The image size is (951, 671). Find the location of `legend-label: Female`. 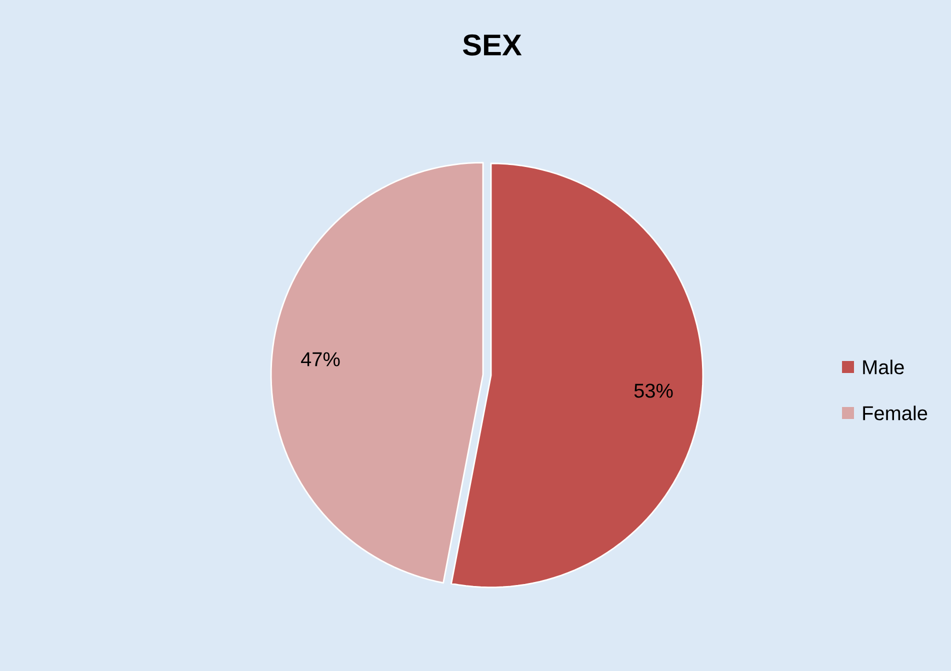

legend-label: Female is located at coordinates (895, 413).